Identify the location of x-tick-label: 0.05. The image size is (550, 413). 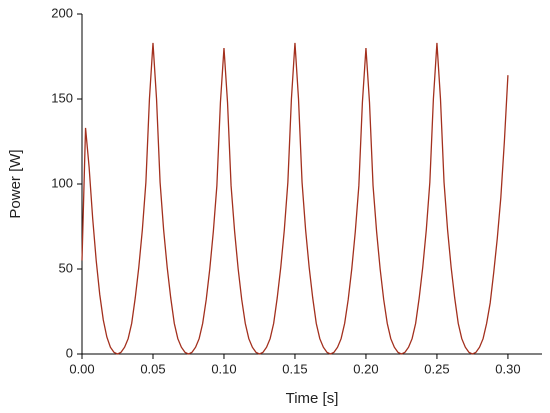
(152, 368).